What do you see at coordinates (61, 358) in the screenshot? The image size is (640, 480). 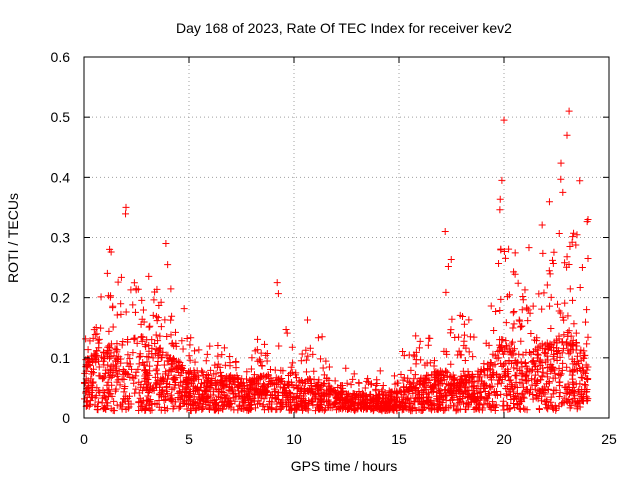 I see `y-tick-label: 0.1` at bounding box center [61, 358].